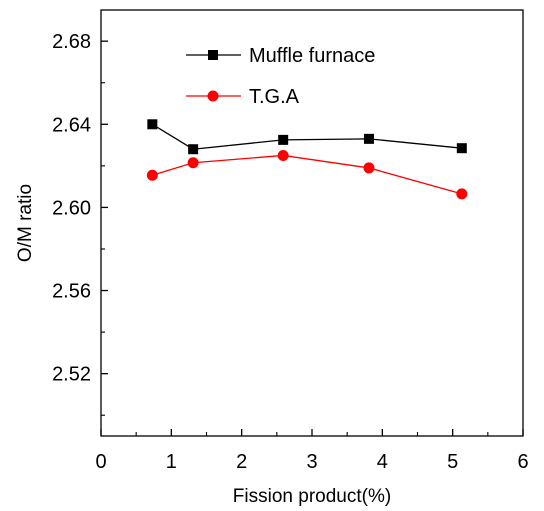 Image resolution: width=544 pixels, height=511 pixels. I want to click on legend-label: T.G.A, so click(274, 97).